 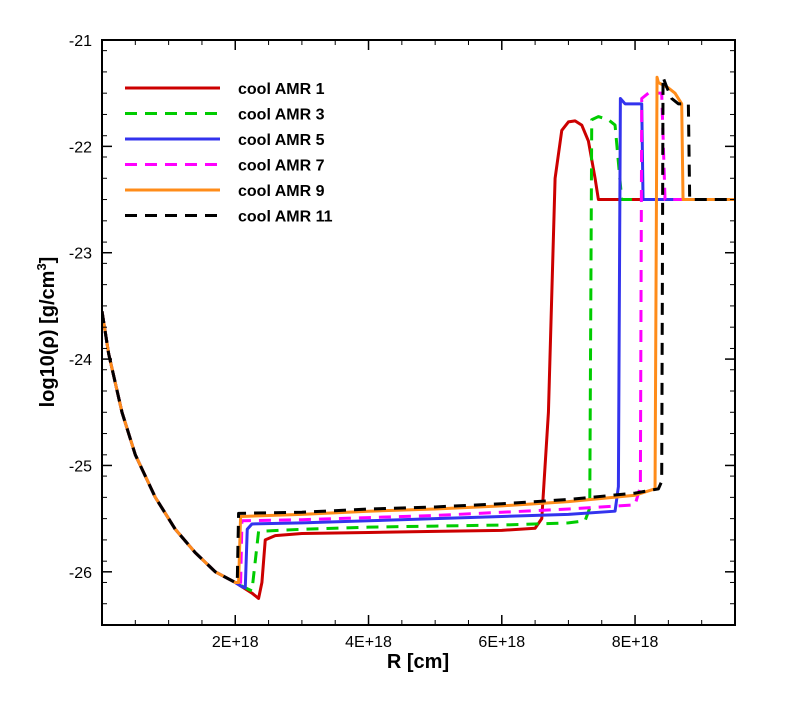 What do you see at coordinates (80, 254) in the screenshot?
I see `y-tick-label: -23` at bounding box center [80, 254].